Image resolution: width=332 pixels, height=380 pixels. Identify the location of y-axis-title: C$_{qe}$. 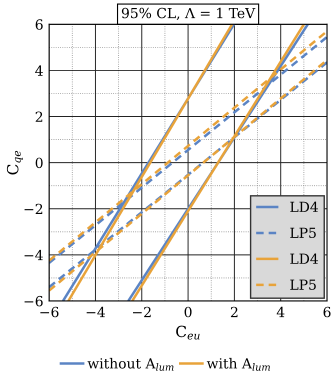
(14, 162).